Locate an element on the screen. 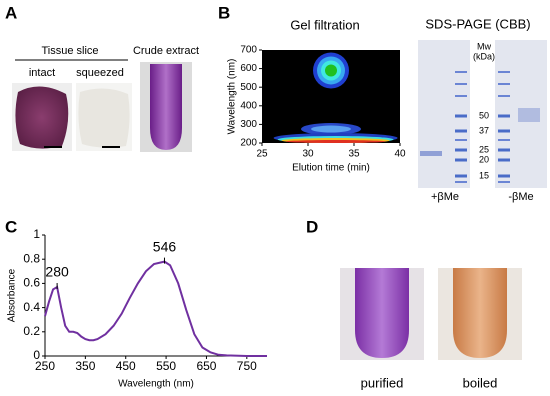 The height and width of the screenshot is (396, 550). y-axis-label: Absorbance is located at coordinates (12, 295).